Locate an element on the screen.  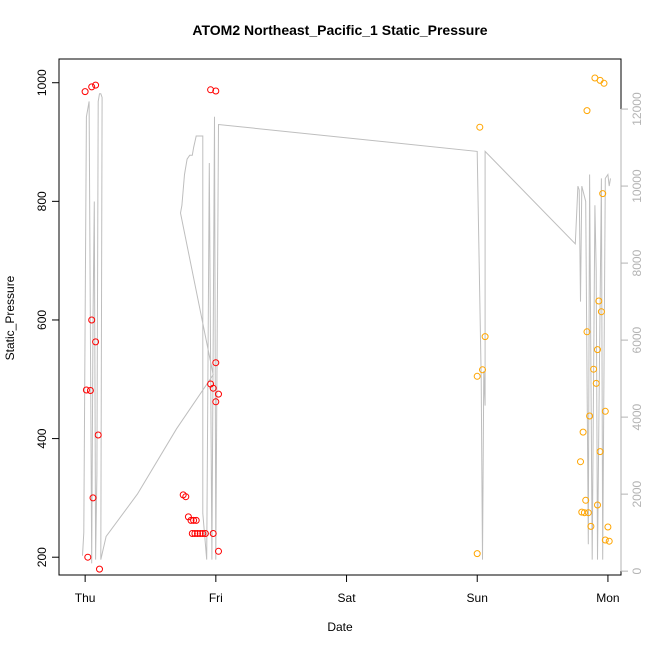
y-tick-label-600: 600 is located at coordinates (42, 320).